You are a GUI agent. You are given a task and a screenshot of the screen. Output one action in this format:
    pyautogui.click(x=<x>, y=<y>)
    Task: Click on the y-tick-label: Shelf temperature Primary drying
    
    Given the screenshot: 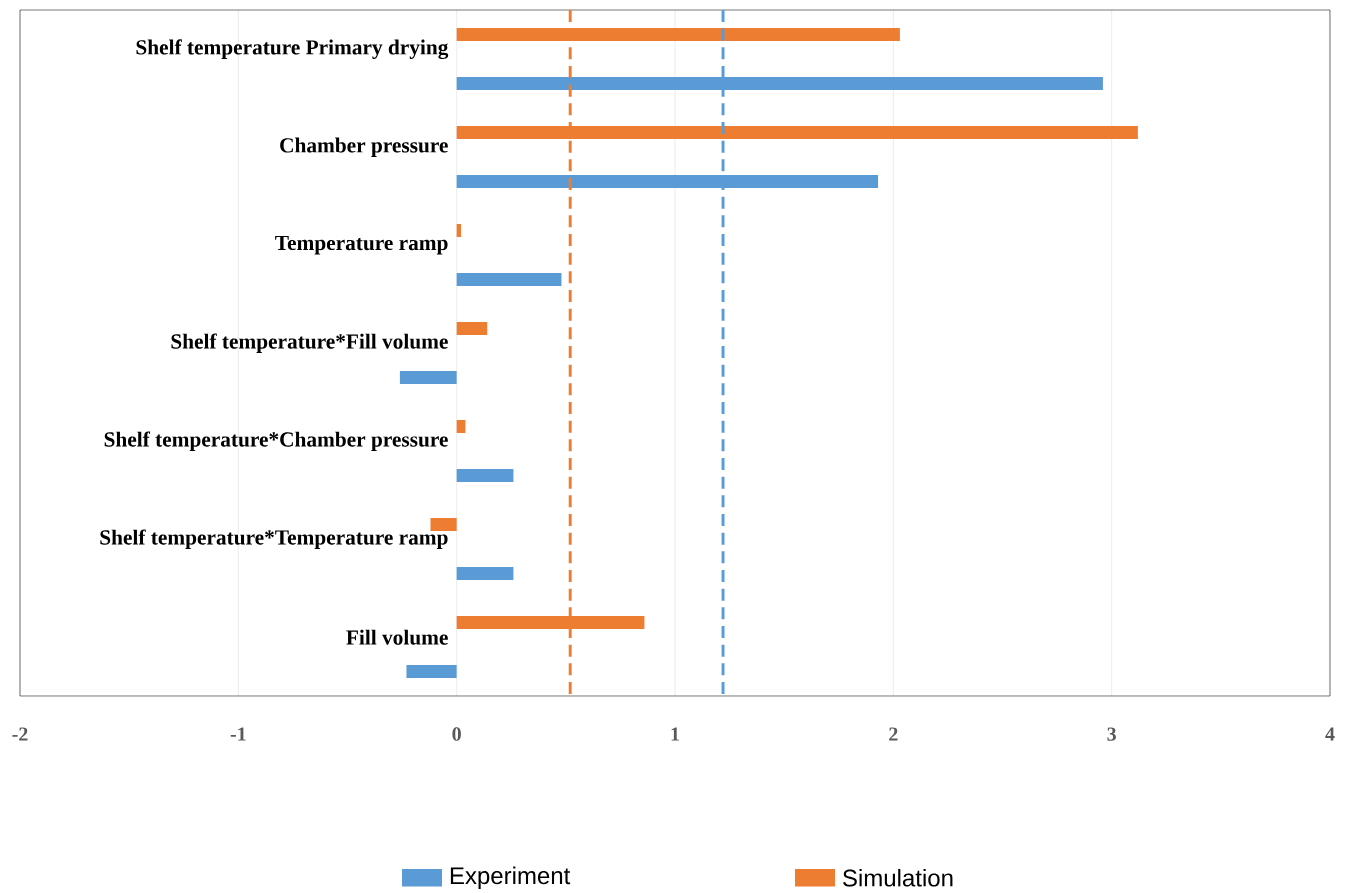 What is the action you would take?
    pyautogui.click(x=292, y=49)
    